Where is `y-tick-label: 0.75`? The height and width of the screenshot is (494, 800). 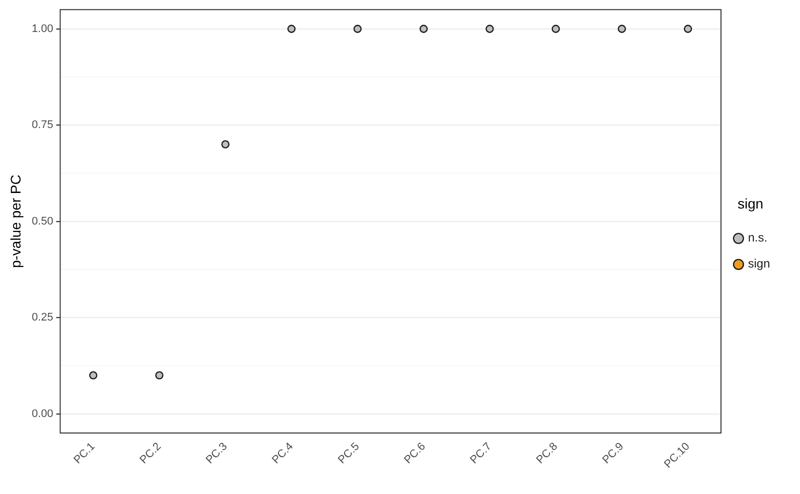 y-tick-label: 0.75 is located at coordinates (43, 125).